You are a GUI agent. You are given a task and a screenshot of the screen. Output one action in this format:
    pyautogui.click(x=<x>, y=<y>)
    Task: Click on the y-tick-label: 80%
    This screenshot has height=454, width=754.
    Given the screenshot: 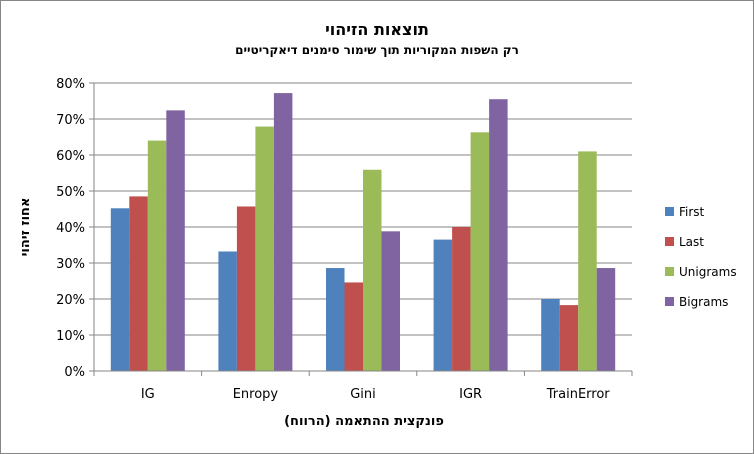 What is the action you would take?
    pyautogui.click(x=70, y=84)
    